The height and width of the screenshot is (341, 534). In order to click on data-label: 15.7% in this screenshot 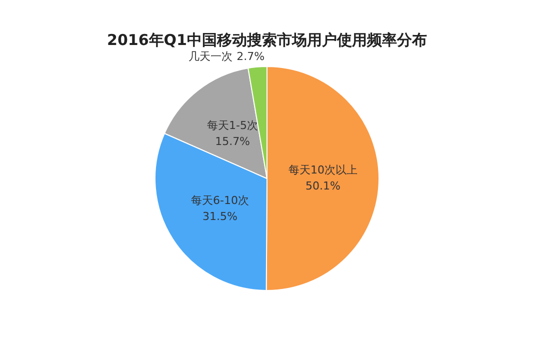, I will do `click(232, 141)`.